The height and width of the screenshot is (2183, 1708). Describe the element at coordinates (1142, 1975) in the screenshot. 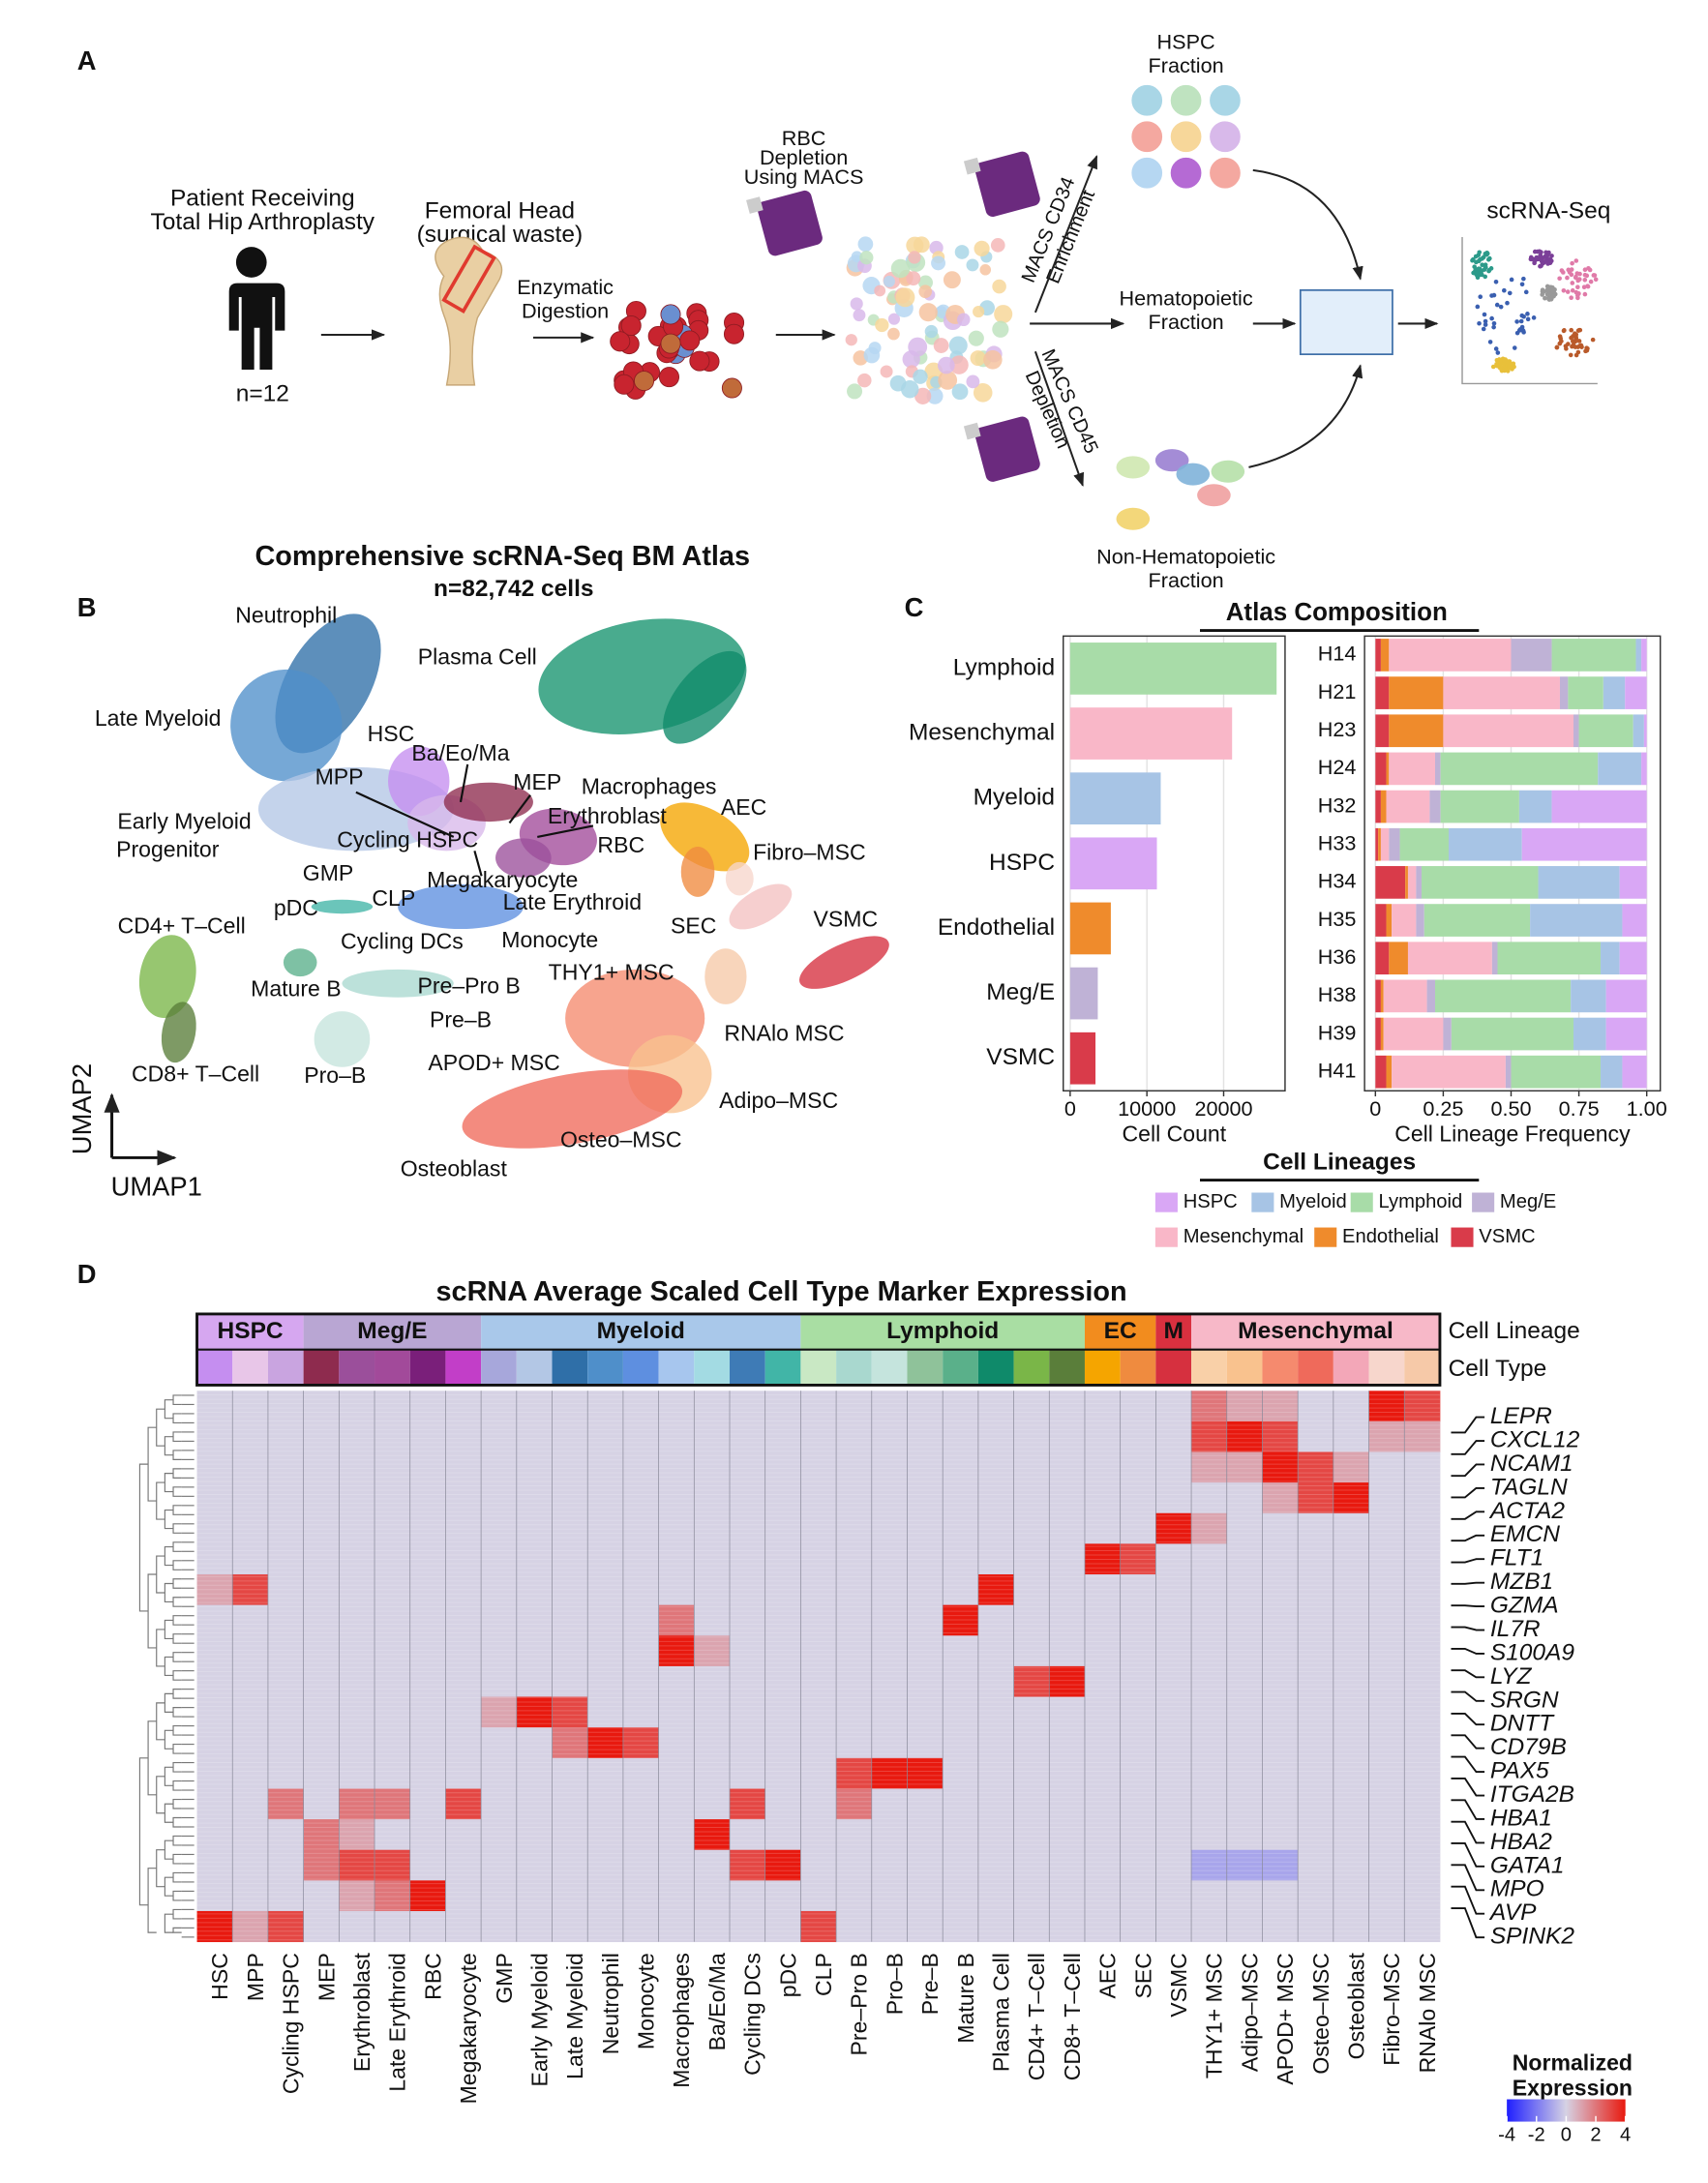

I see `column-label: SEC` at that location.